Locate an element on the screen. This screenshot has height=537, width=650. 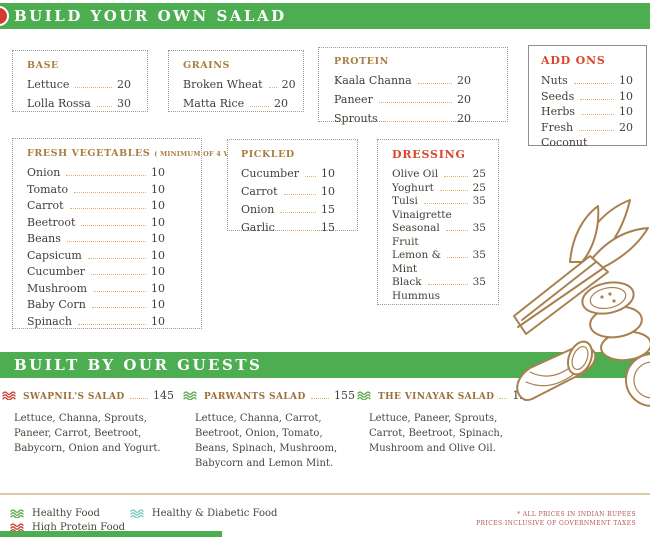
menu-item-row: Spinach 10 is located at coordinates (96, 321).